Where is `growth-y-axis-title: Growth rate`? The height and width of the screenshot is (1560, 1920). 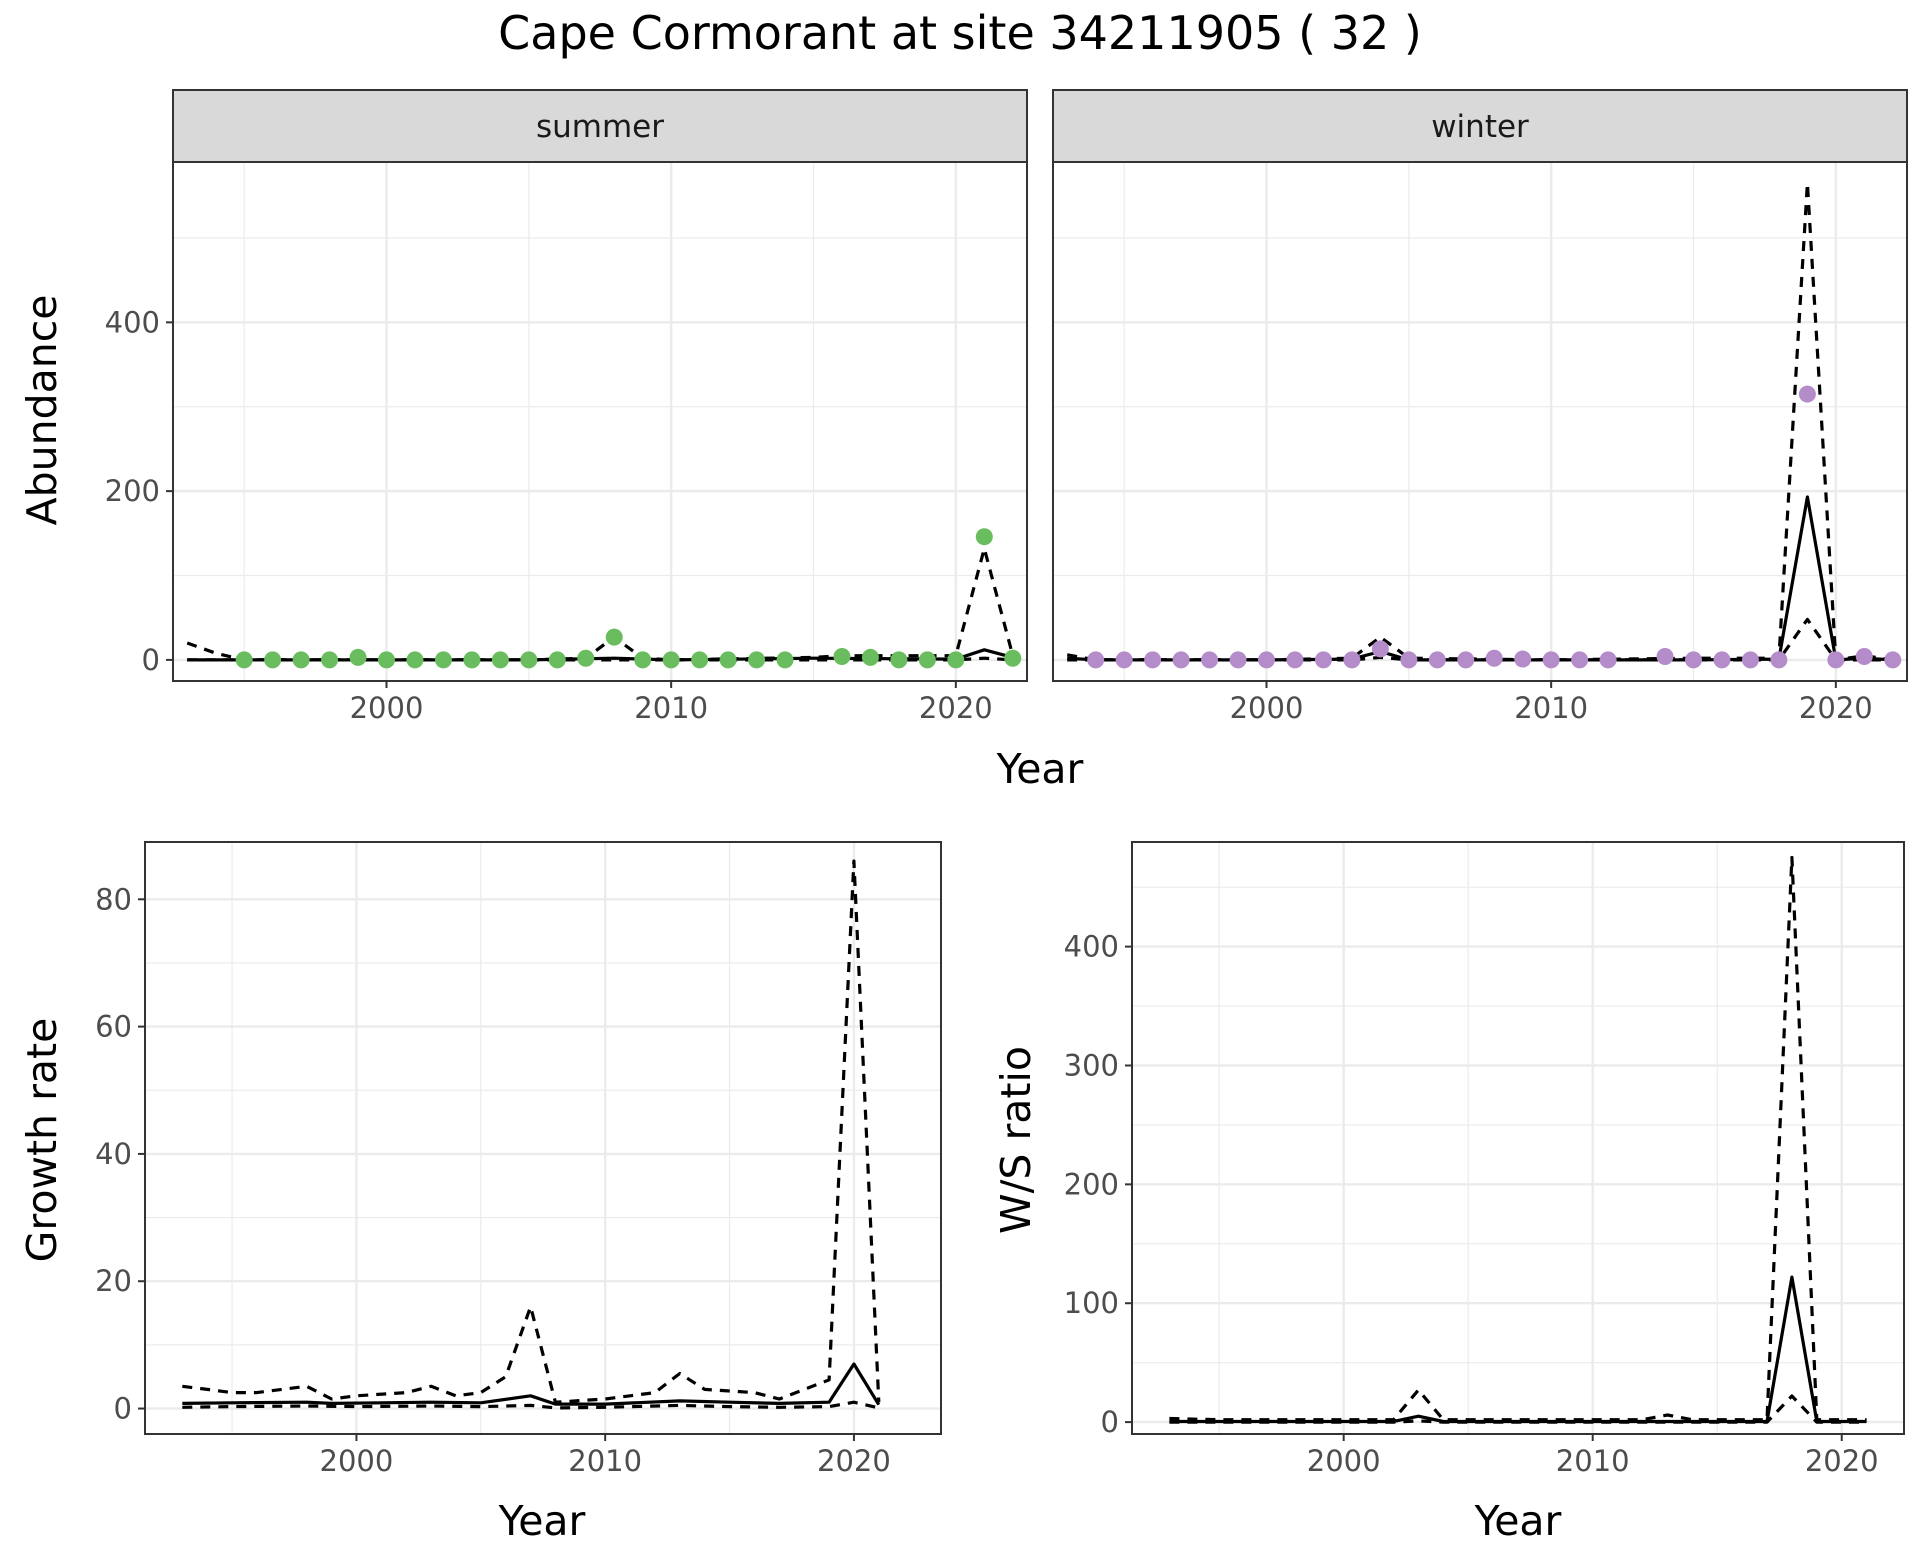 growth-y-axis-title: Growth rate is located at coordinates (42, 1140).